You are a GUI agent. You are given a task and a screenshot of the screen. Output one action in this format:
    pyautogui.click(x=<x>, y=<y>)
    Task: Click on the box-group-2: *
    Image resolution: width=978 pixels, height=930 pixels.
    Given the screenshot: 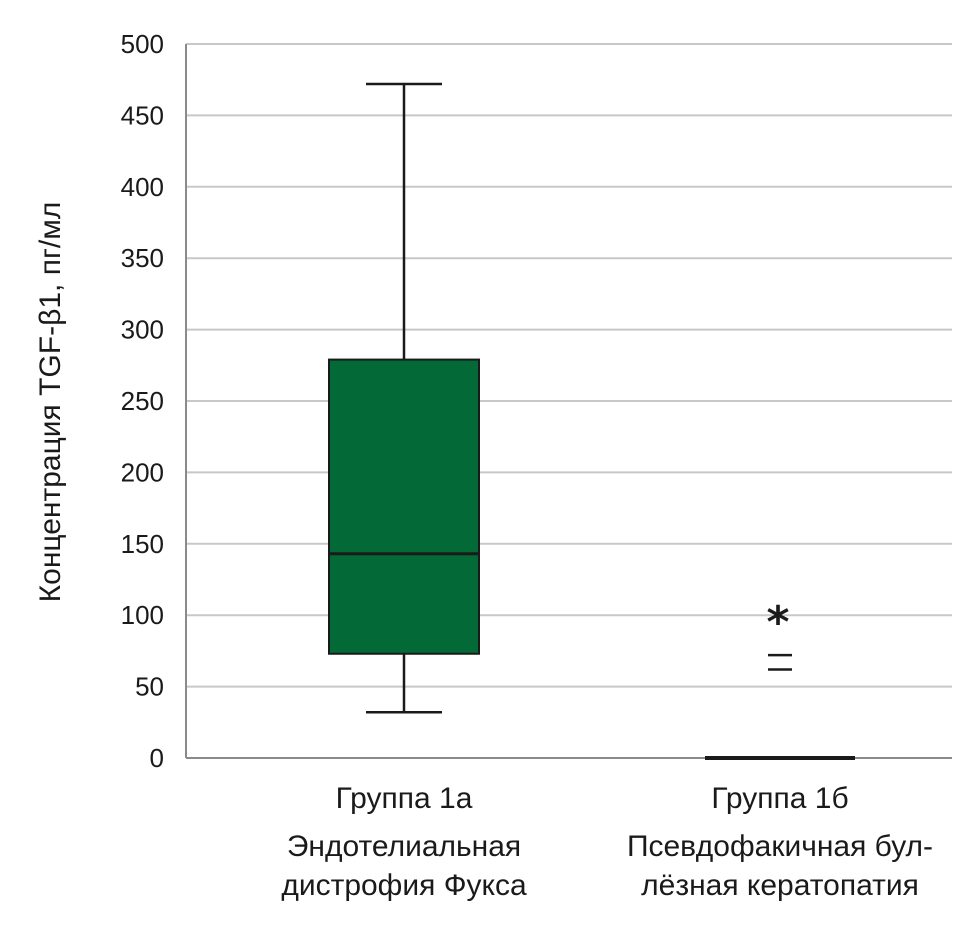 What is the action you would take?
    pyautogui.click(x=780, y=678)
    